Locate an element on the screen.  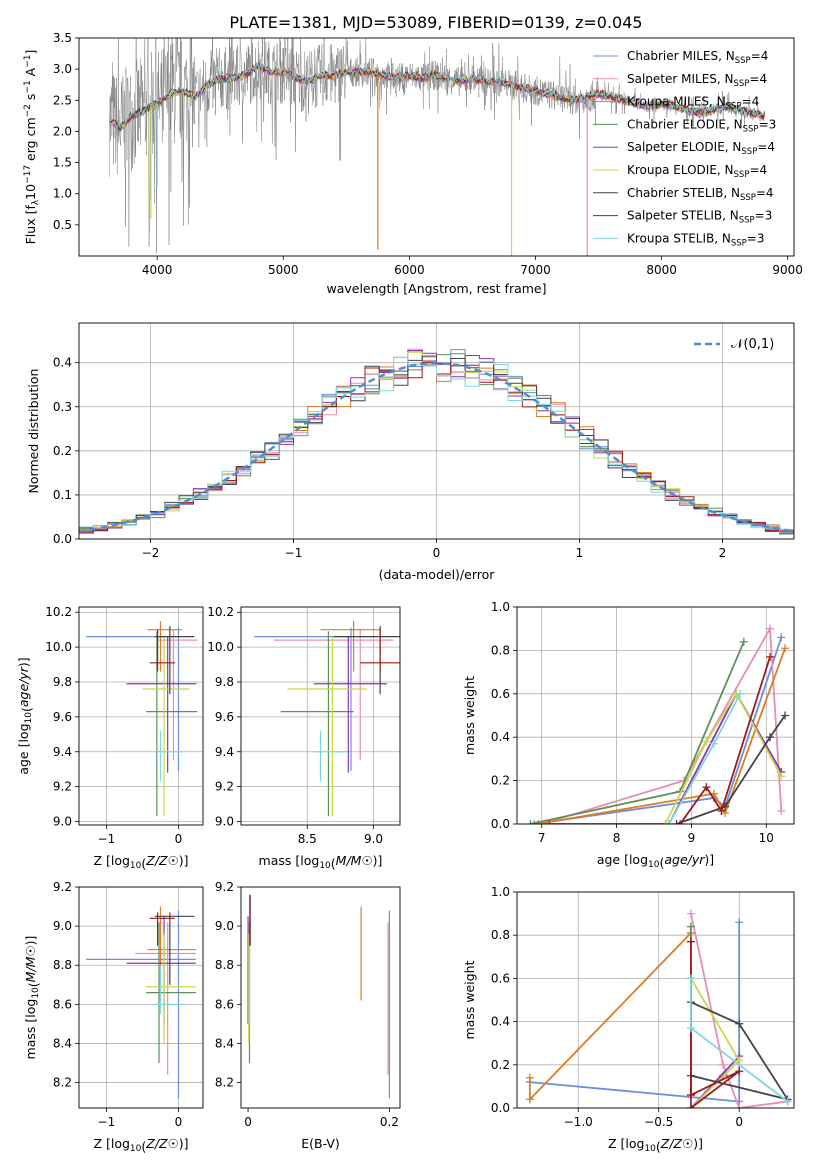
ylabel-part: ] is located at coordinates (30, 52).